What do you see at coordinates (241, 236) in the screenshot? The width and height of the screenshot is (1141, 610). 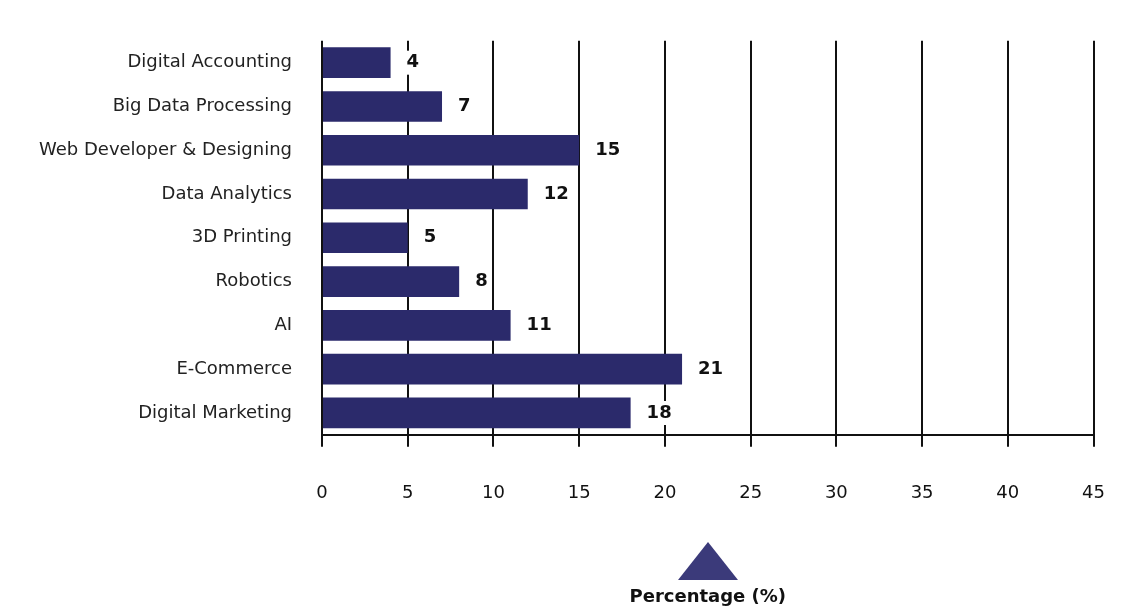 I see `y-tick-label: 3D Printing` at bounding box center [241, 236].